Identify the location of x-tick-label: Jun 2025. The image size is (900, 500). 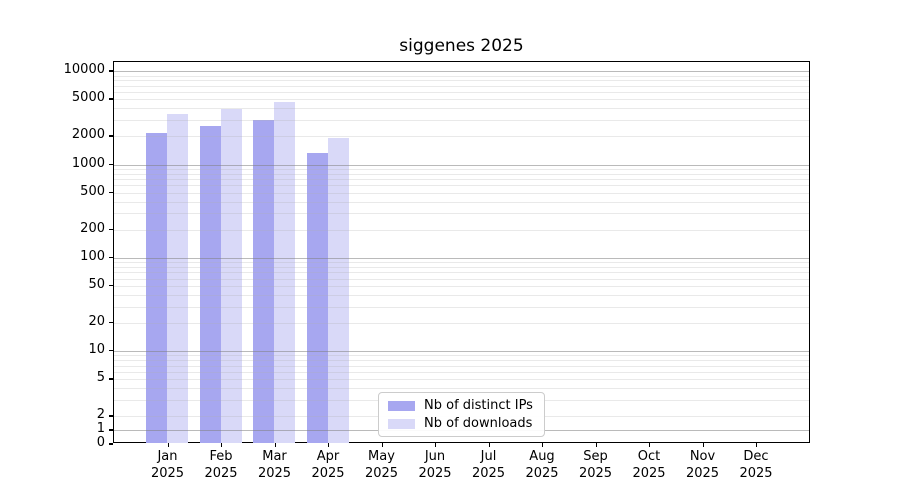
(435, 465).